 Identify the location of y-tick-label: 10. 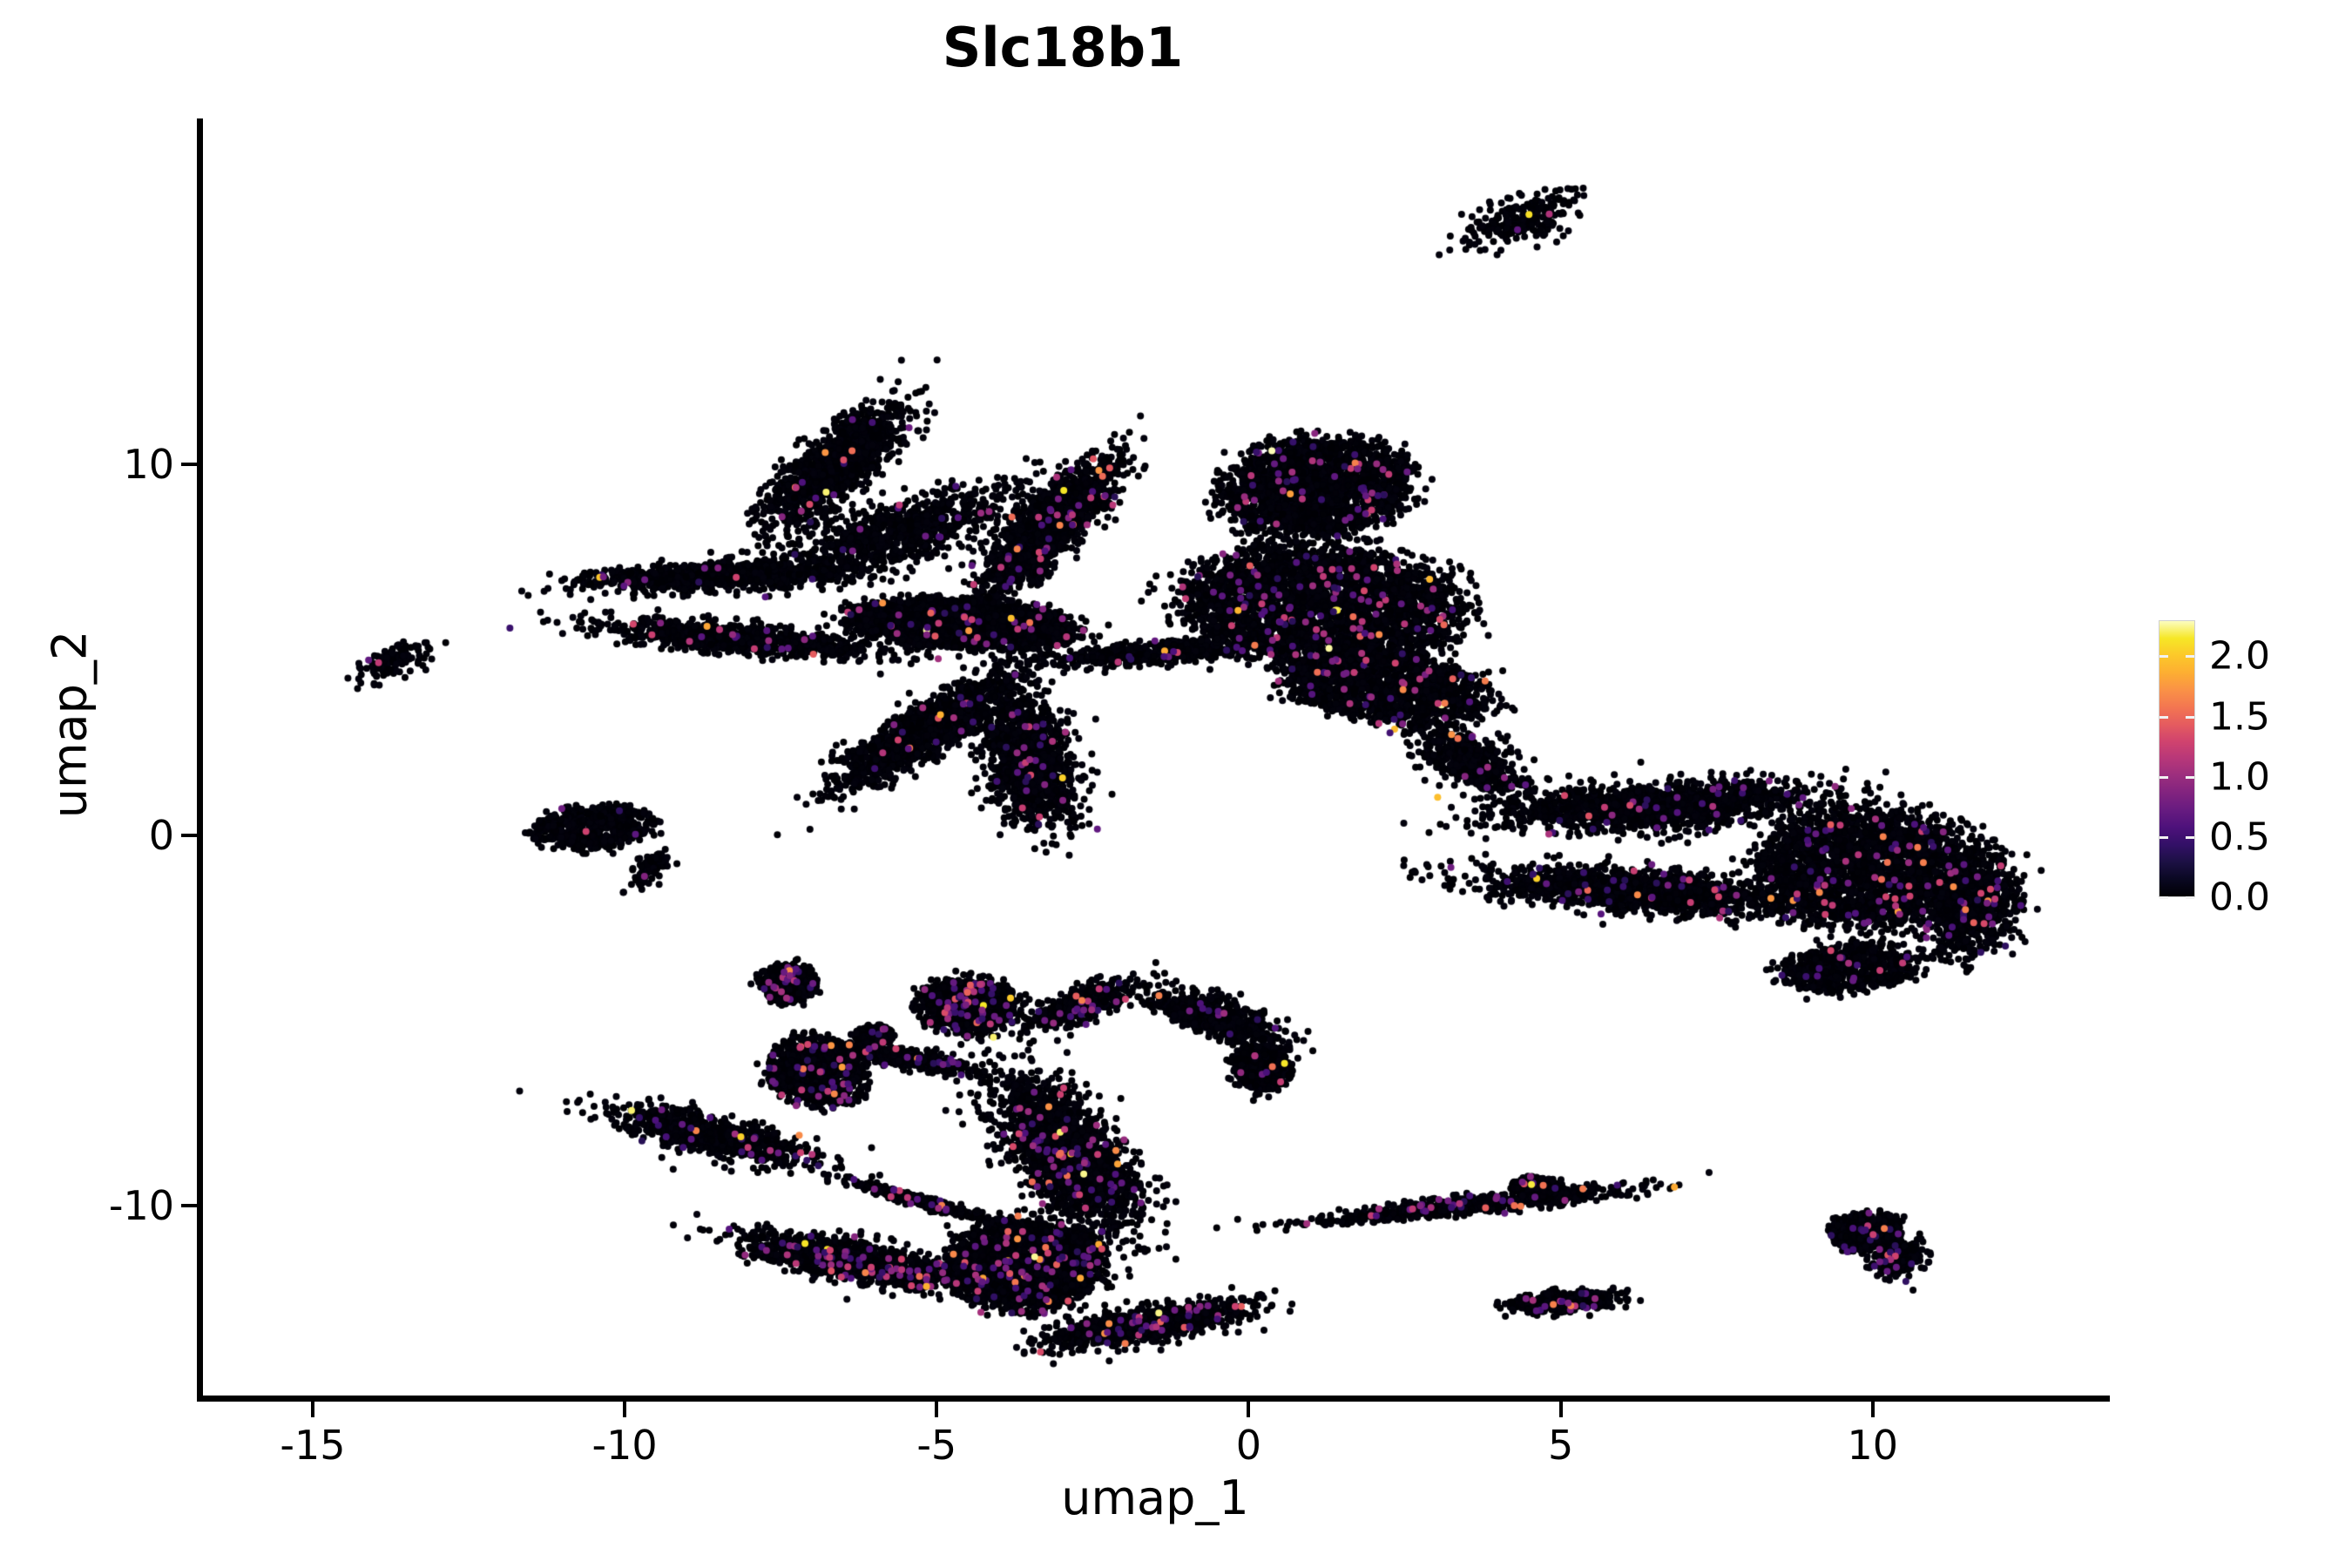
(148, 465).